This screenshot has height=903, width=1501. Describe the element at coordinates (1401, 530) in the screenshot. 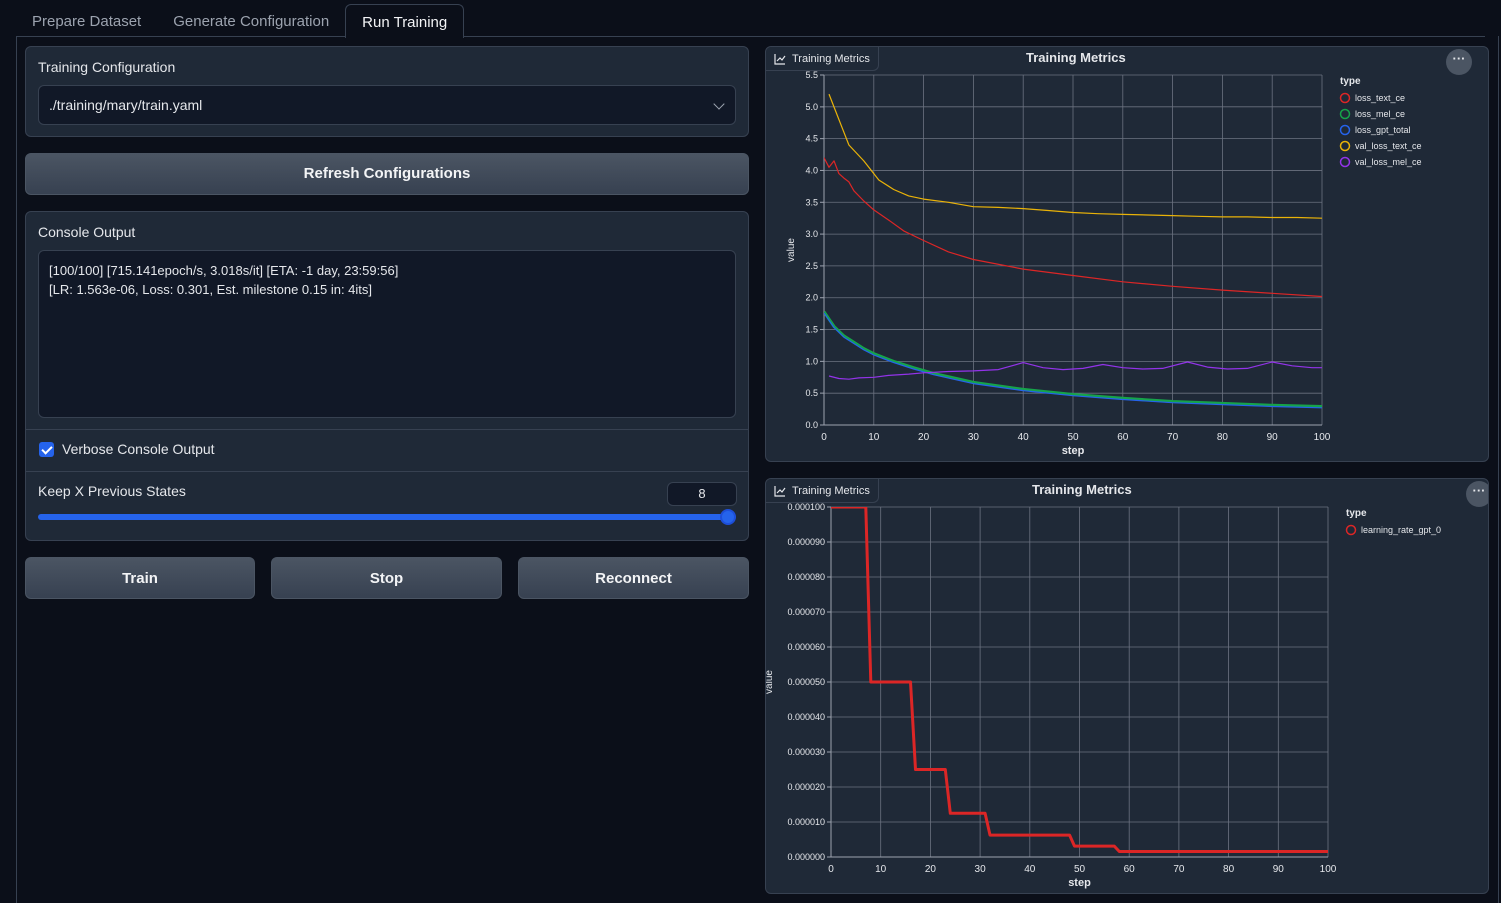

I see `chart-2-legend-label: learning_rate_gpt_0` at that location.